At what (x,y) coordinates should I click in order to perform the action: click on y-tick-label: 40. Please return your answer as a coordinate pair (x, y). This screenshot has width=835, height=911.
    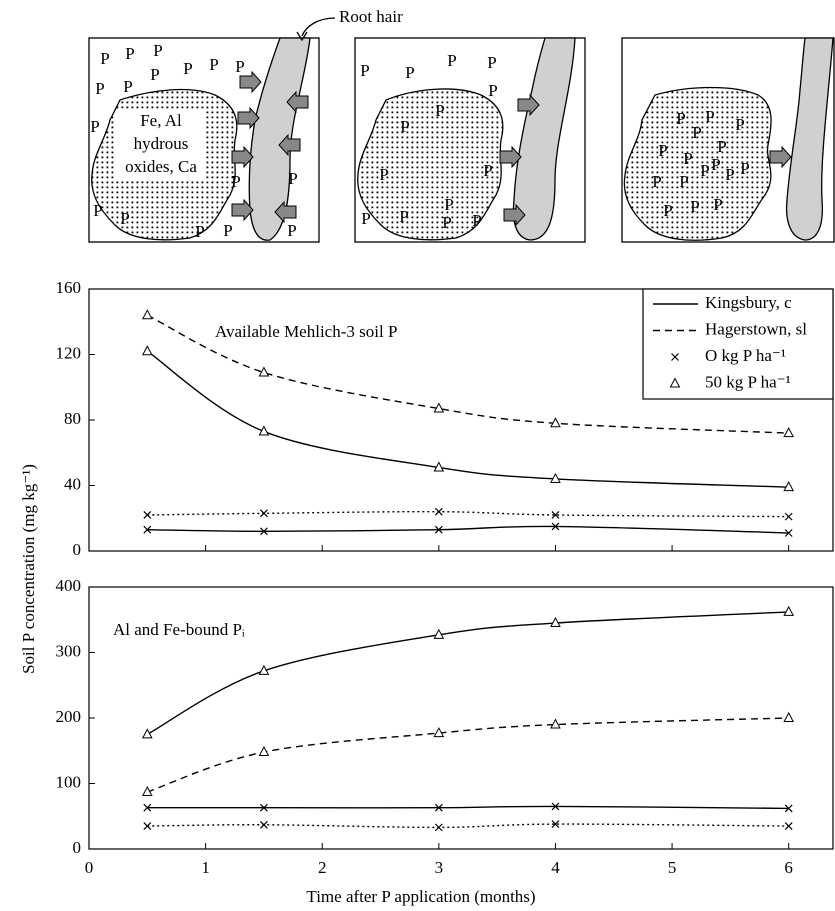
    Looking at the image, I should click on (72, 483).